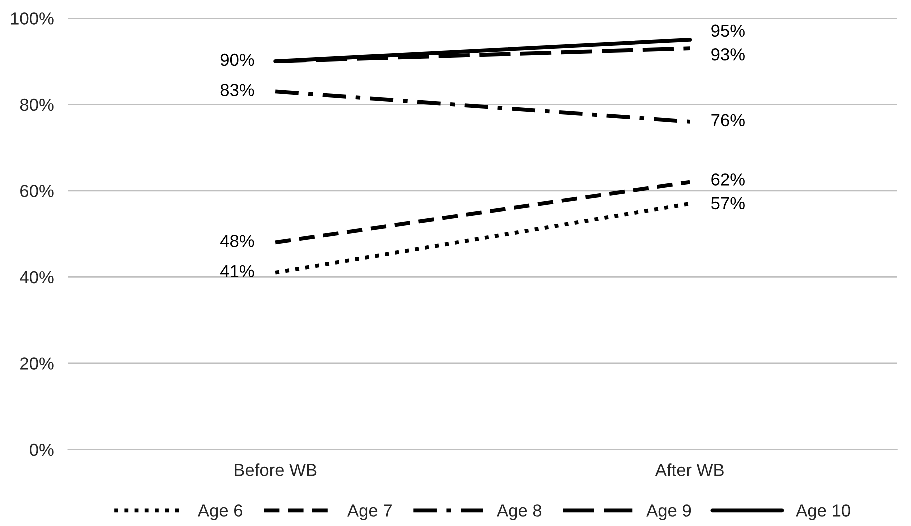 This screenshot has width=911, height=526. What do you see at coordinates (823, 512) in the screenshot?
I see `legend-label: Age 10` at bounding box center [823, 512].